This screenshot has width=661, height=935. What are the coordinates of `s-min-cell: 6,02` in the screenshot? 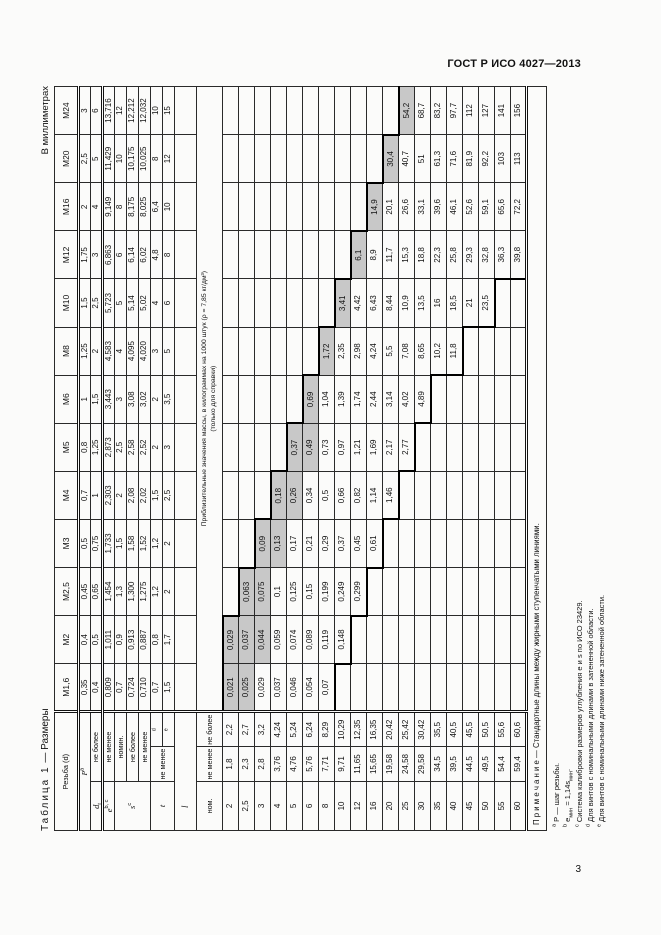 It's located at (144, 254).